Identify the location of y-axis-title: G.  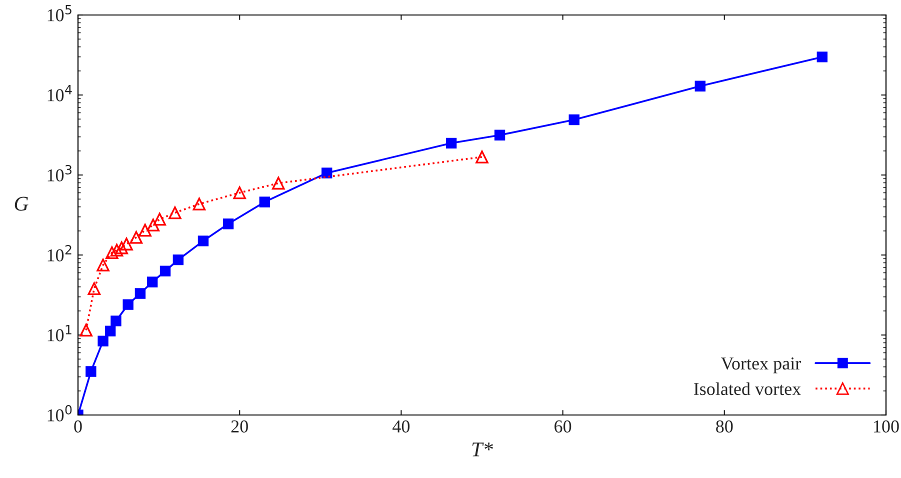
(21, 203).